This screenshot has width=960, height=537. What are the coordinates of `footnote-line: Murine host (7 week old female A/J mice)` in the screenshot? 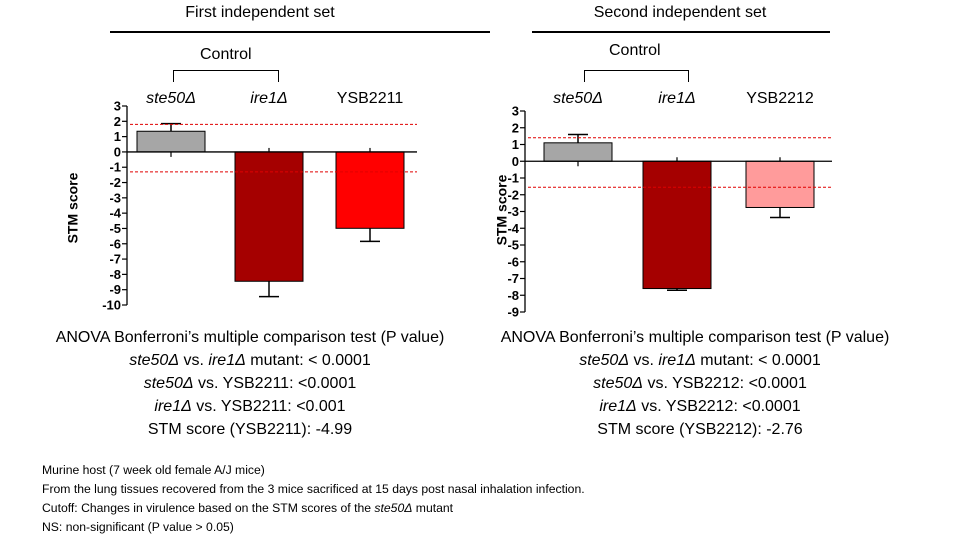 It's located at (153, 470).